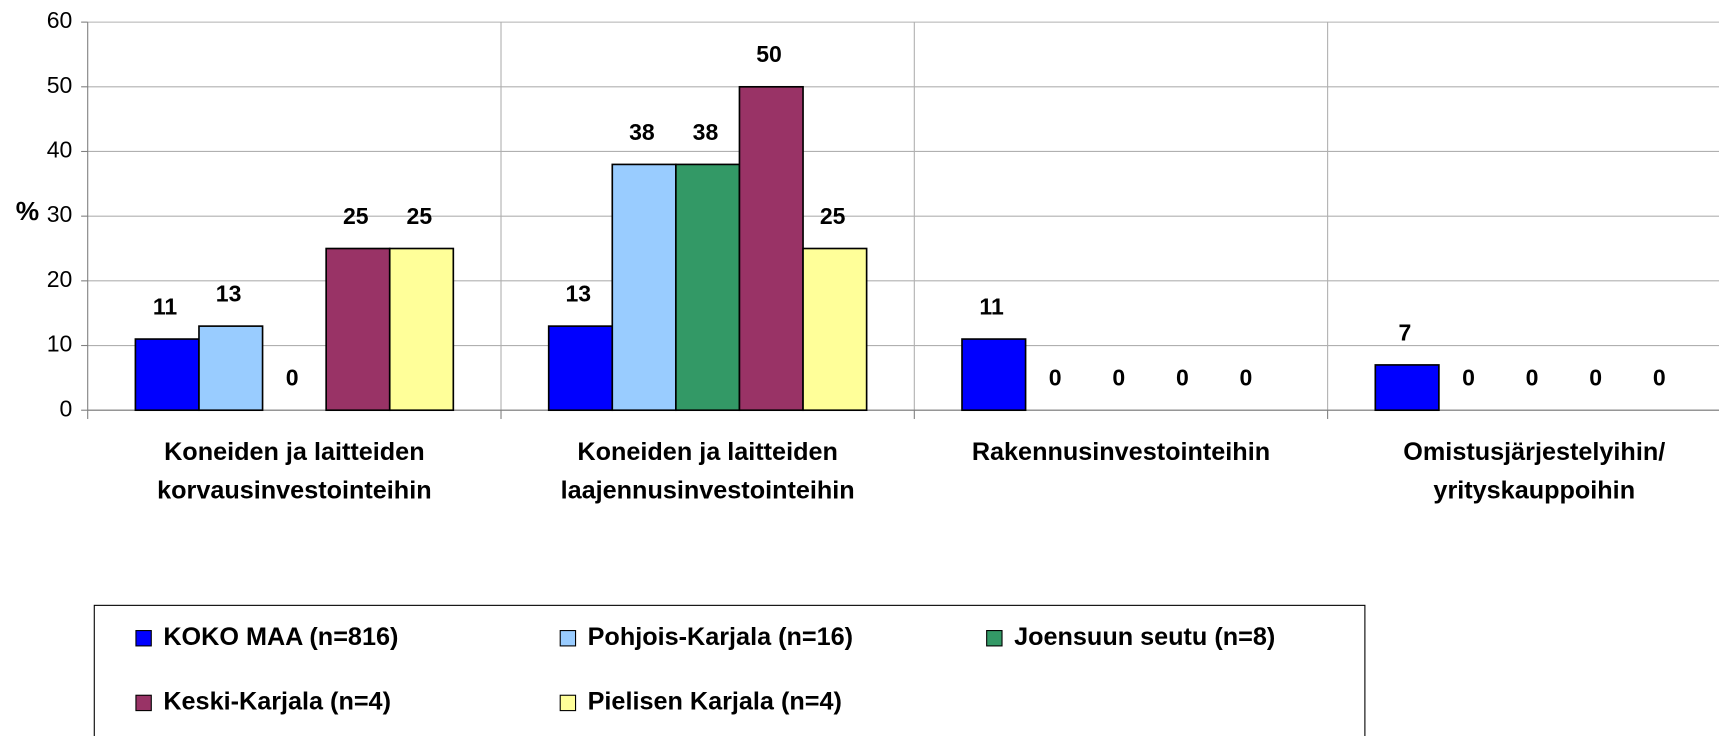  Describe the element at coordinates (280, 637) in the screenshot. I see `legend-label: KOKO MAA (n=816)` at that location.